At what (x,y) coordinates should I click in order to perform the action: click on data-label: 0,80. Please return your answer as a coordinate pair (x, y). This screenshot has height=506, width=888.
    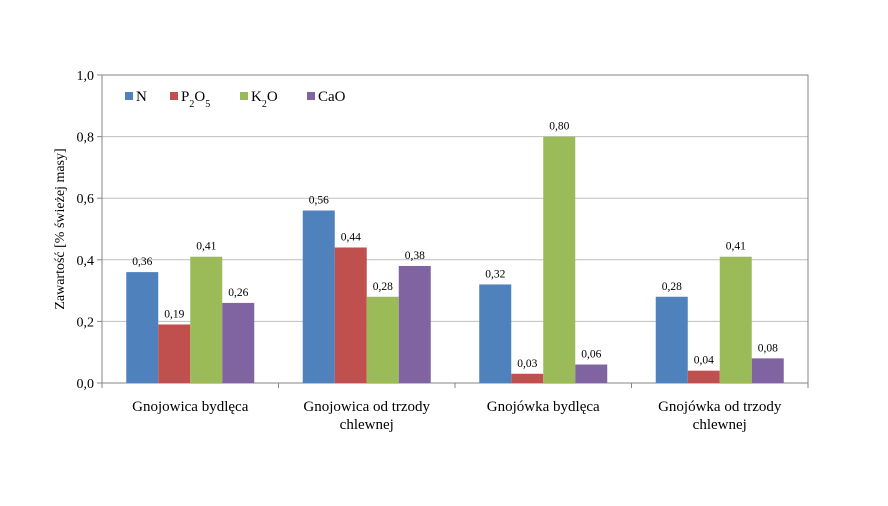
    Looking at the image, I should click on (559, 127).